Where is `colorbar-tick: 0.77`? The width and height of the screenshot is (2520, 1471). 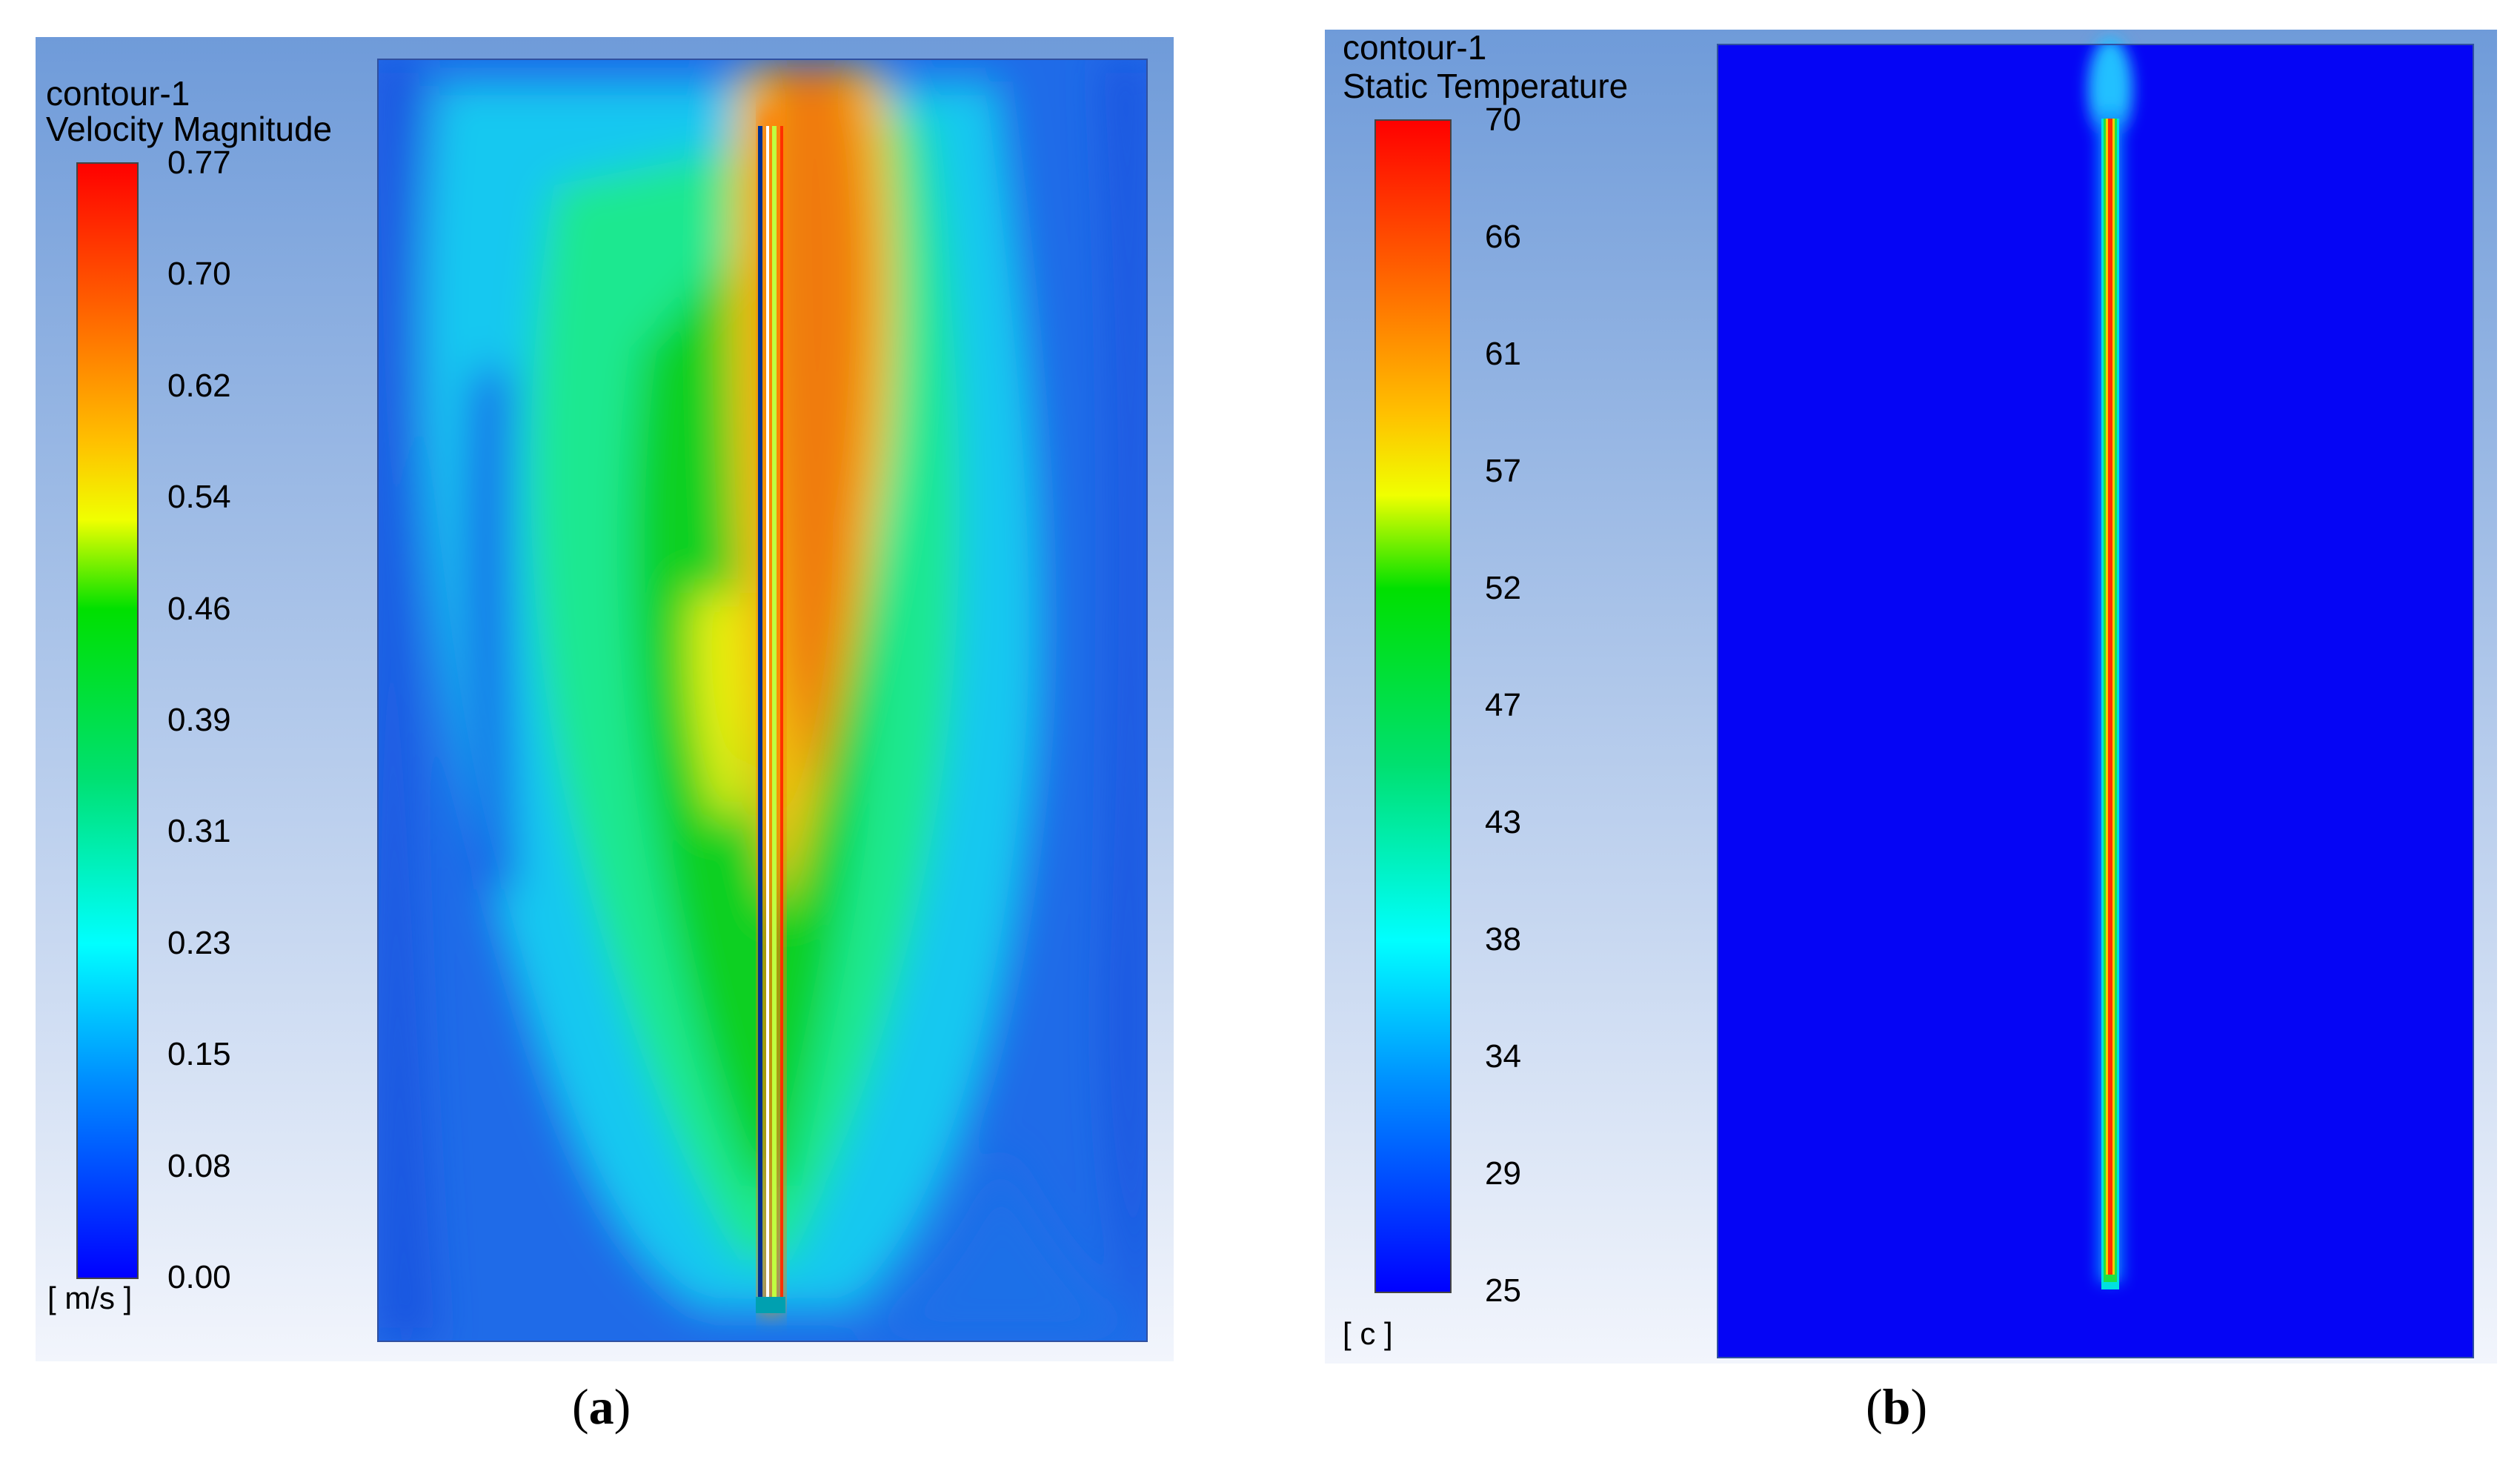 colorbar-tick: 0.77 is located at coordinates (199, 163).